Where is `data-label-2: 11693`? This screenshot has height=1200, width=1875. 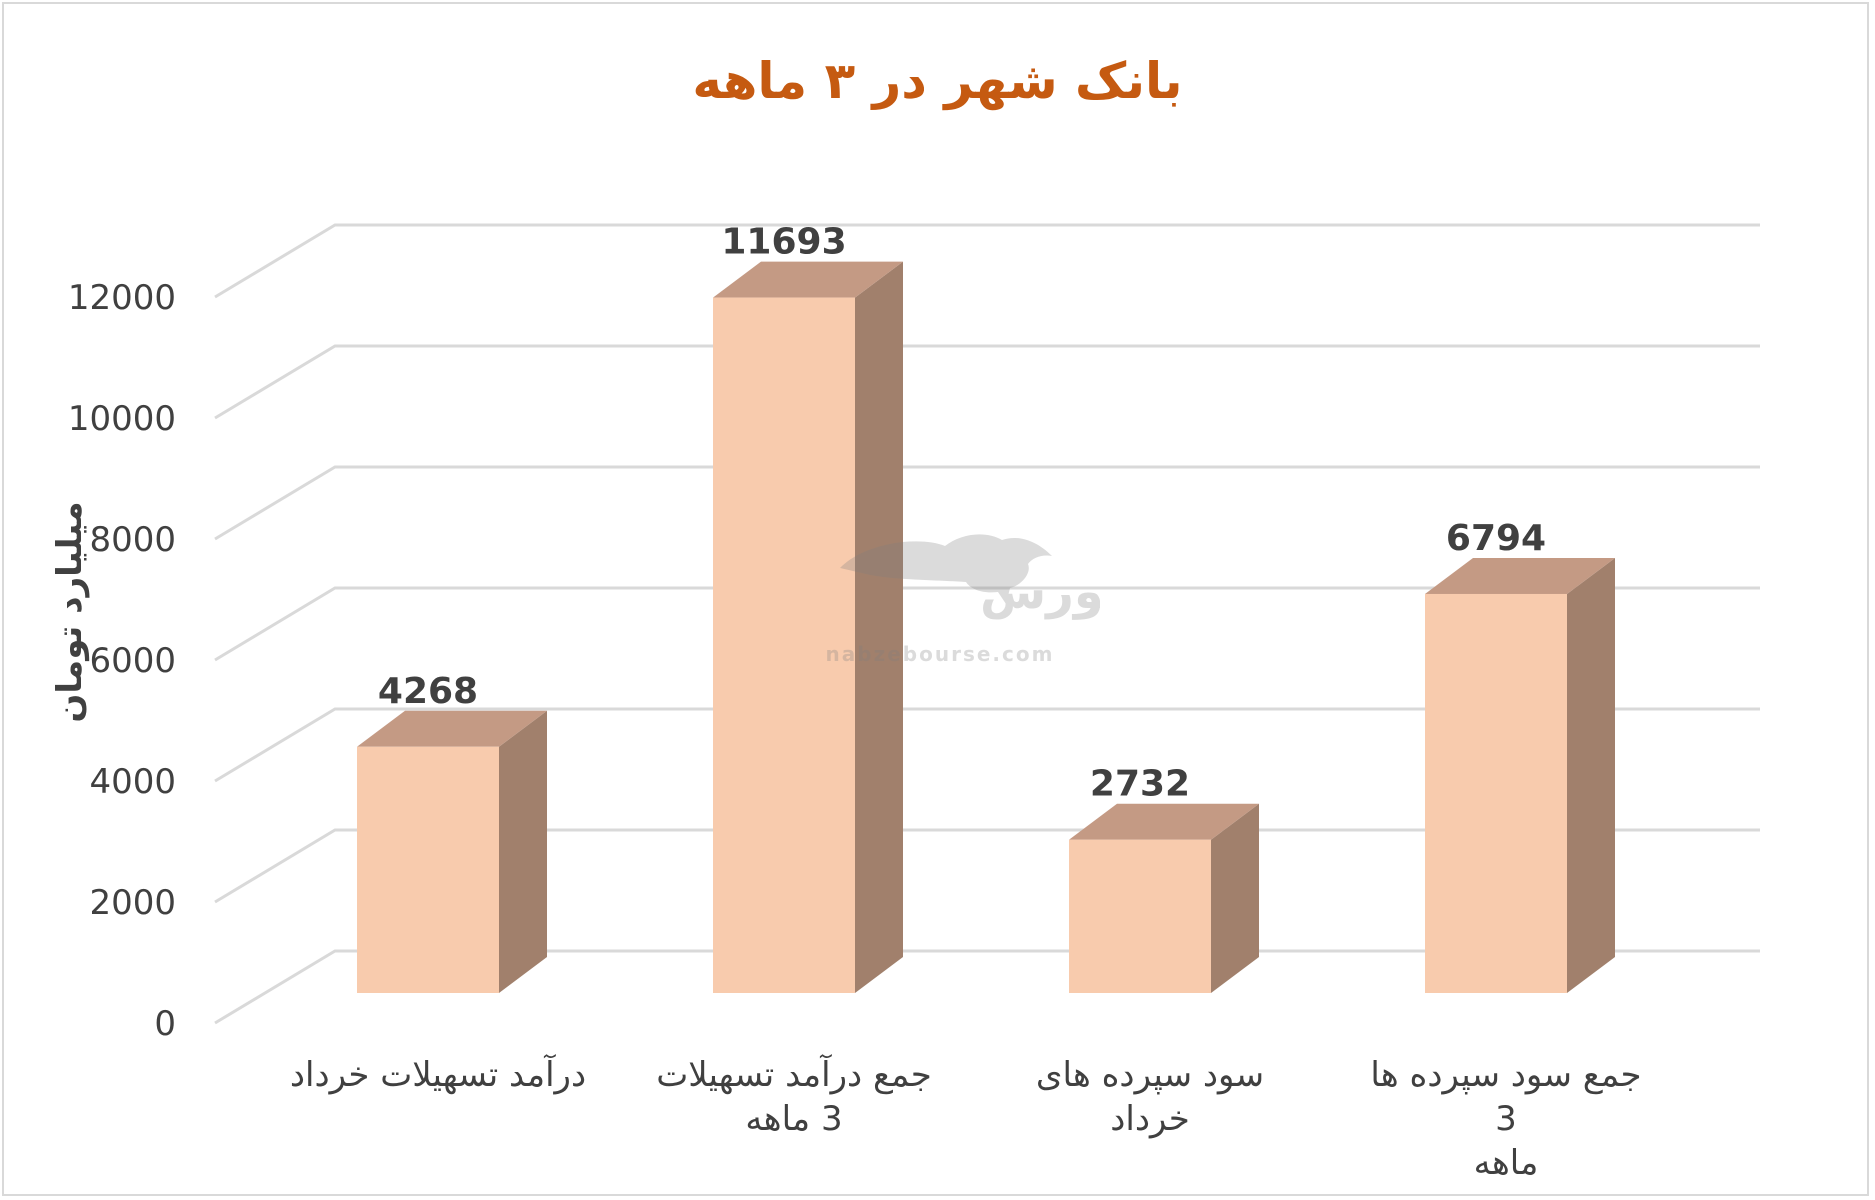
data-label-2: 11693 is located at coordinates (783, 242).